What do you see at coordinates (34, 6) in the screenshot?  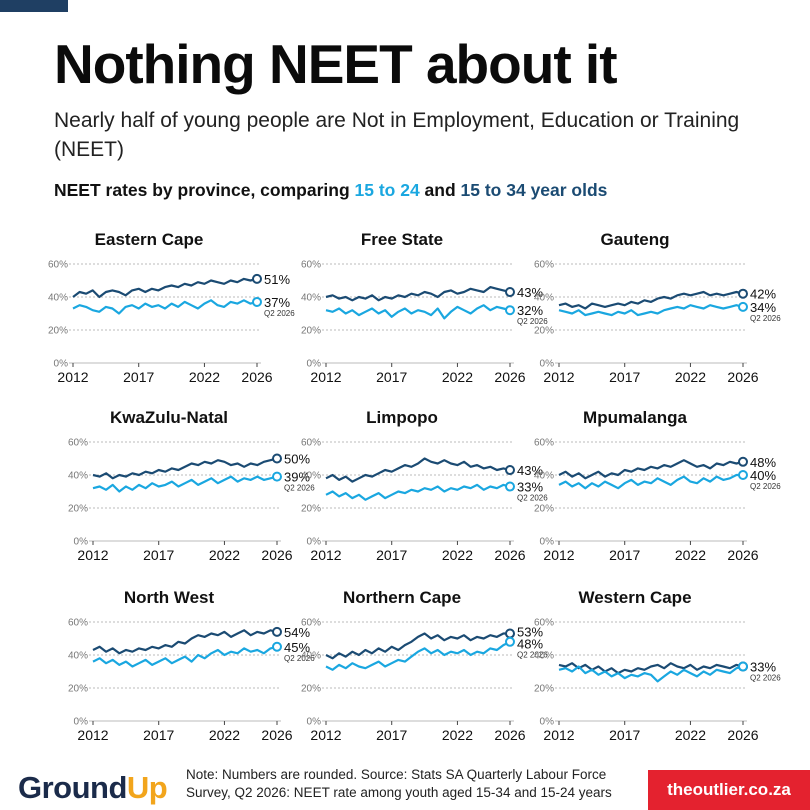 I see `corner-accent-bar` at bounding box center [34, 6].